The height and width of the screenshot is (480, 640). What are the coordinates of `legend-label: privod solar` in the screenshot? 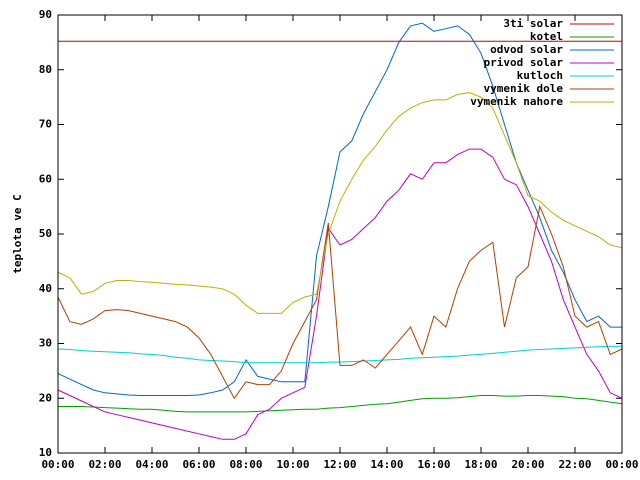 It's located at (524, 62).